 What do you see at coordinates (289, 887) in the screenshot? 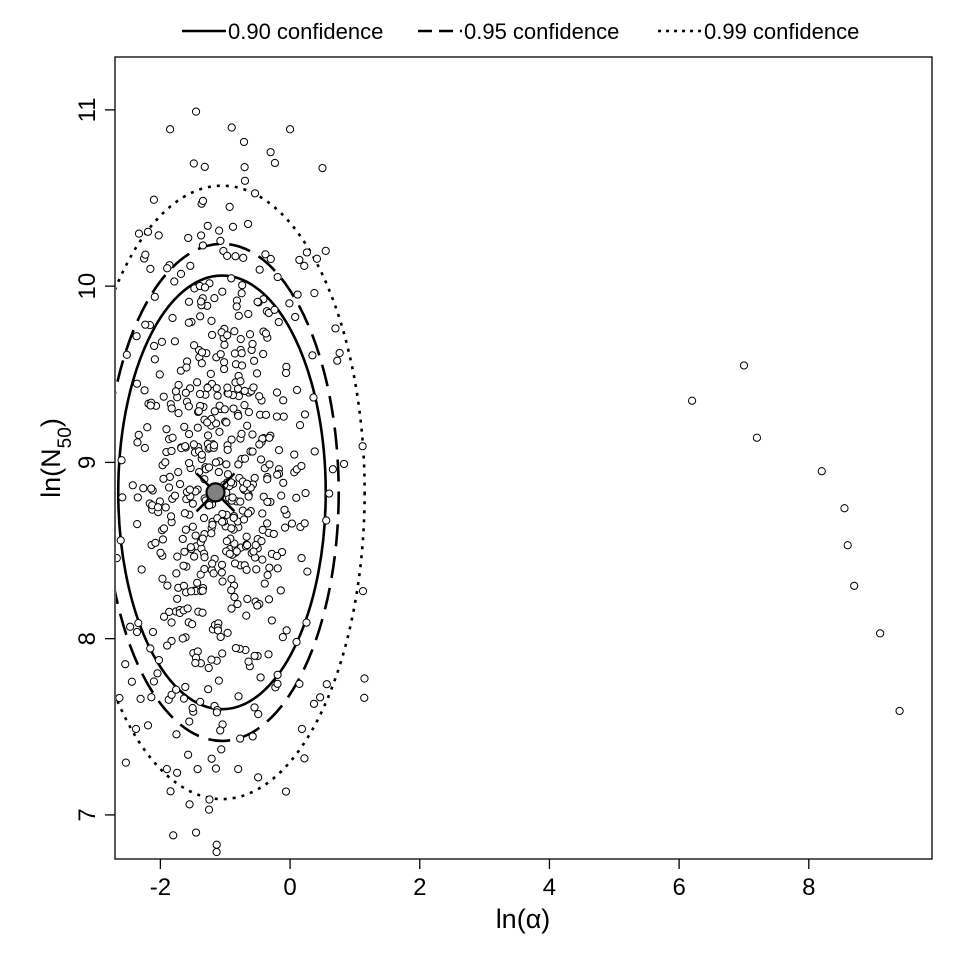
I see `x-tick-label: 0` at bounding box center [289, 887].